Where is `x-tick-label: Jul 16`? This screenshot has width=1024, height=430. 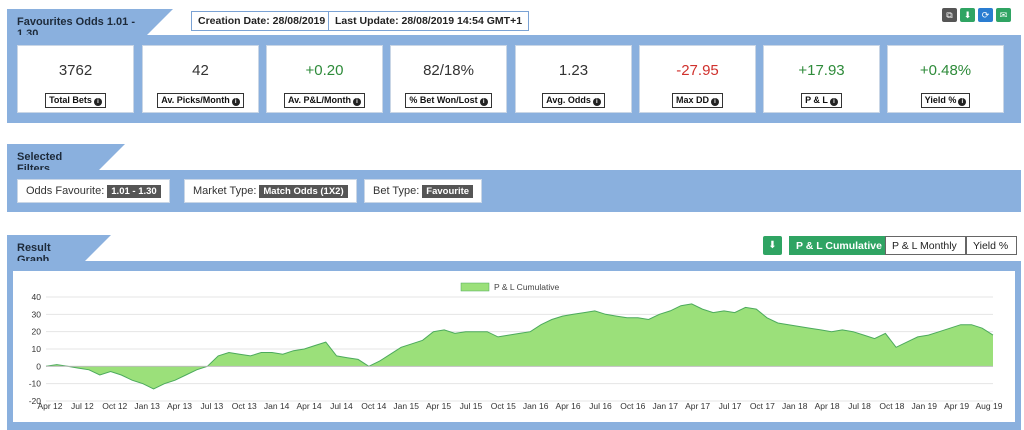 x-tick-label: Jul 16 is located at coordinates (600, 406).